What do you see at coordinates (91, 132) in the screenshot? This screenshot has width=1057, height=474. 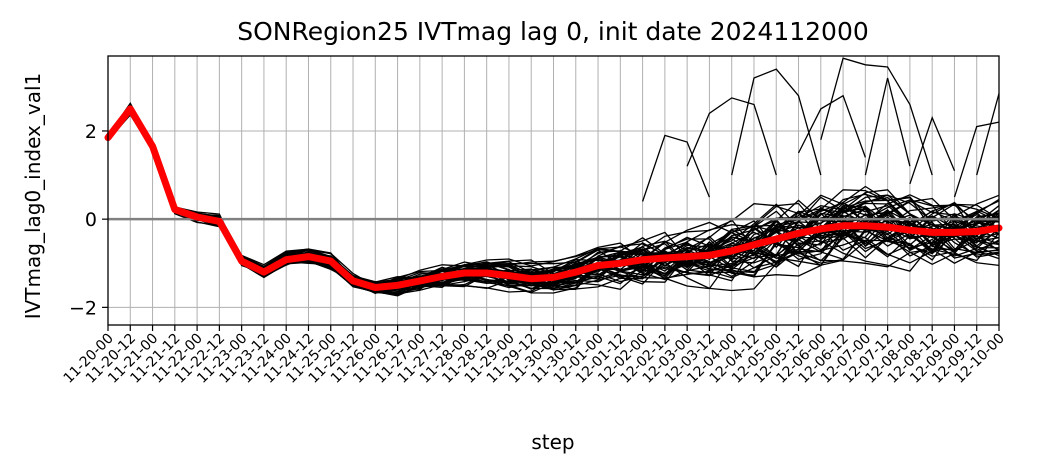 I see `y-tick-label: 2` at bounding box center [91, 132].